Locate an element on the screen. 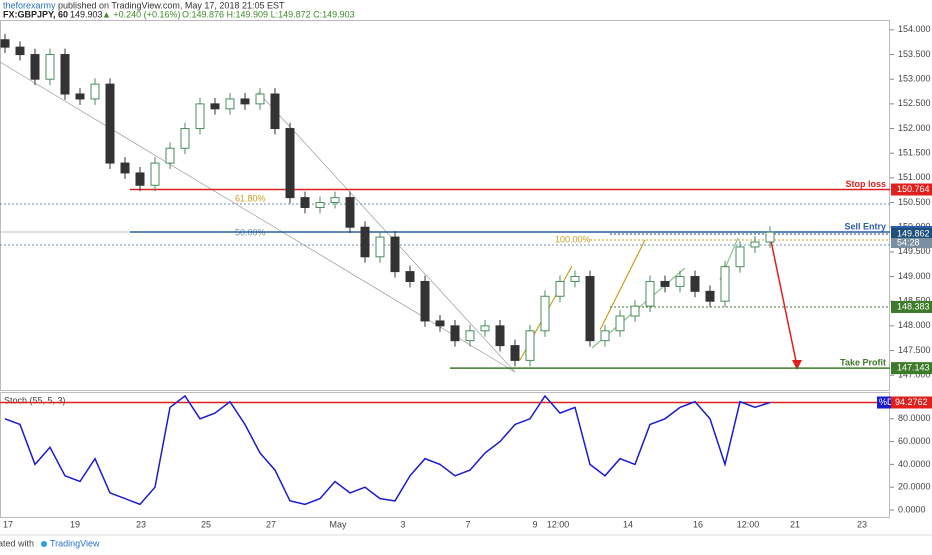 This screenshot has width=932, height=555. brand: TradingView is located at coordinates (75, 543).